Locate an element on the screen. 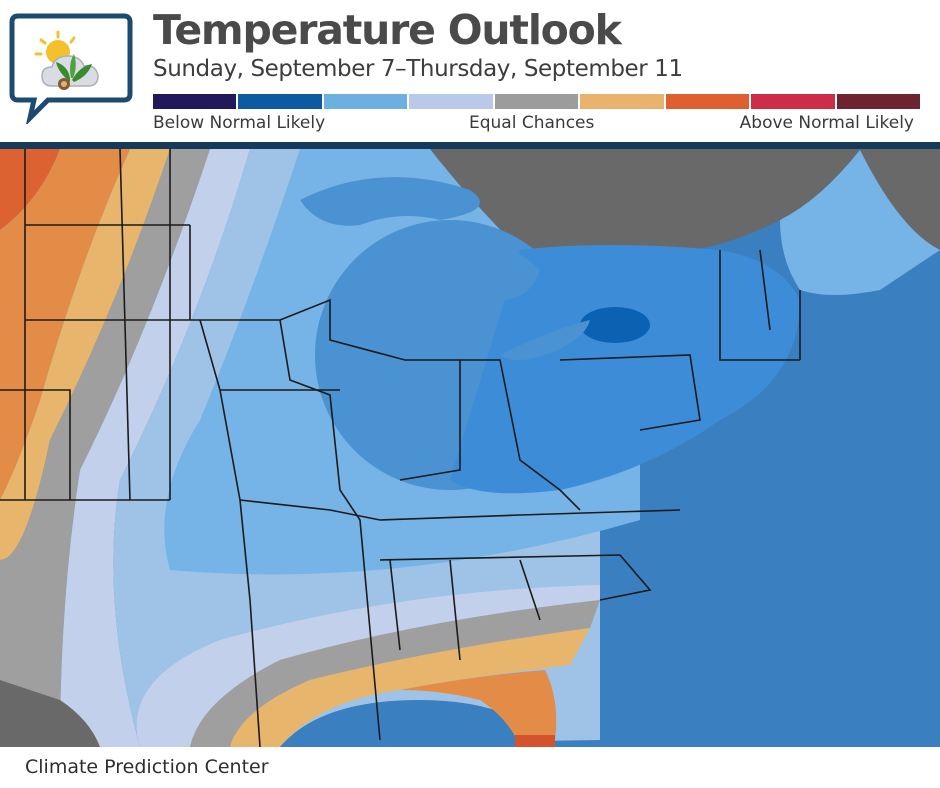  zone-above-light-south is located at coordinates (410, 687).